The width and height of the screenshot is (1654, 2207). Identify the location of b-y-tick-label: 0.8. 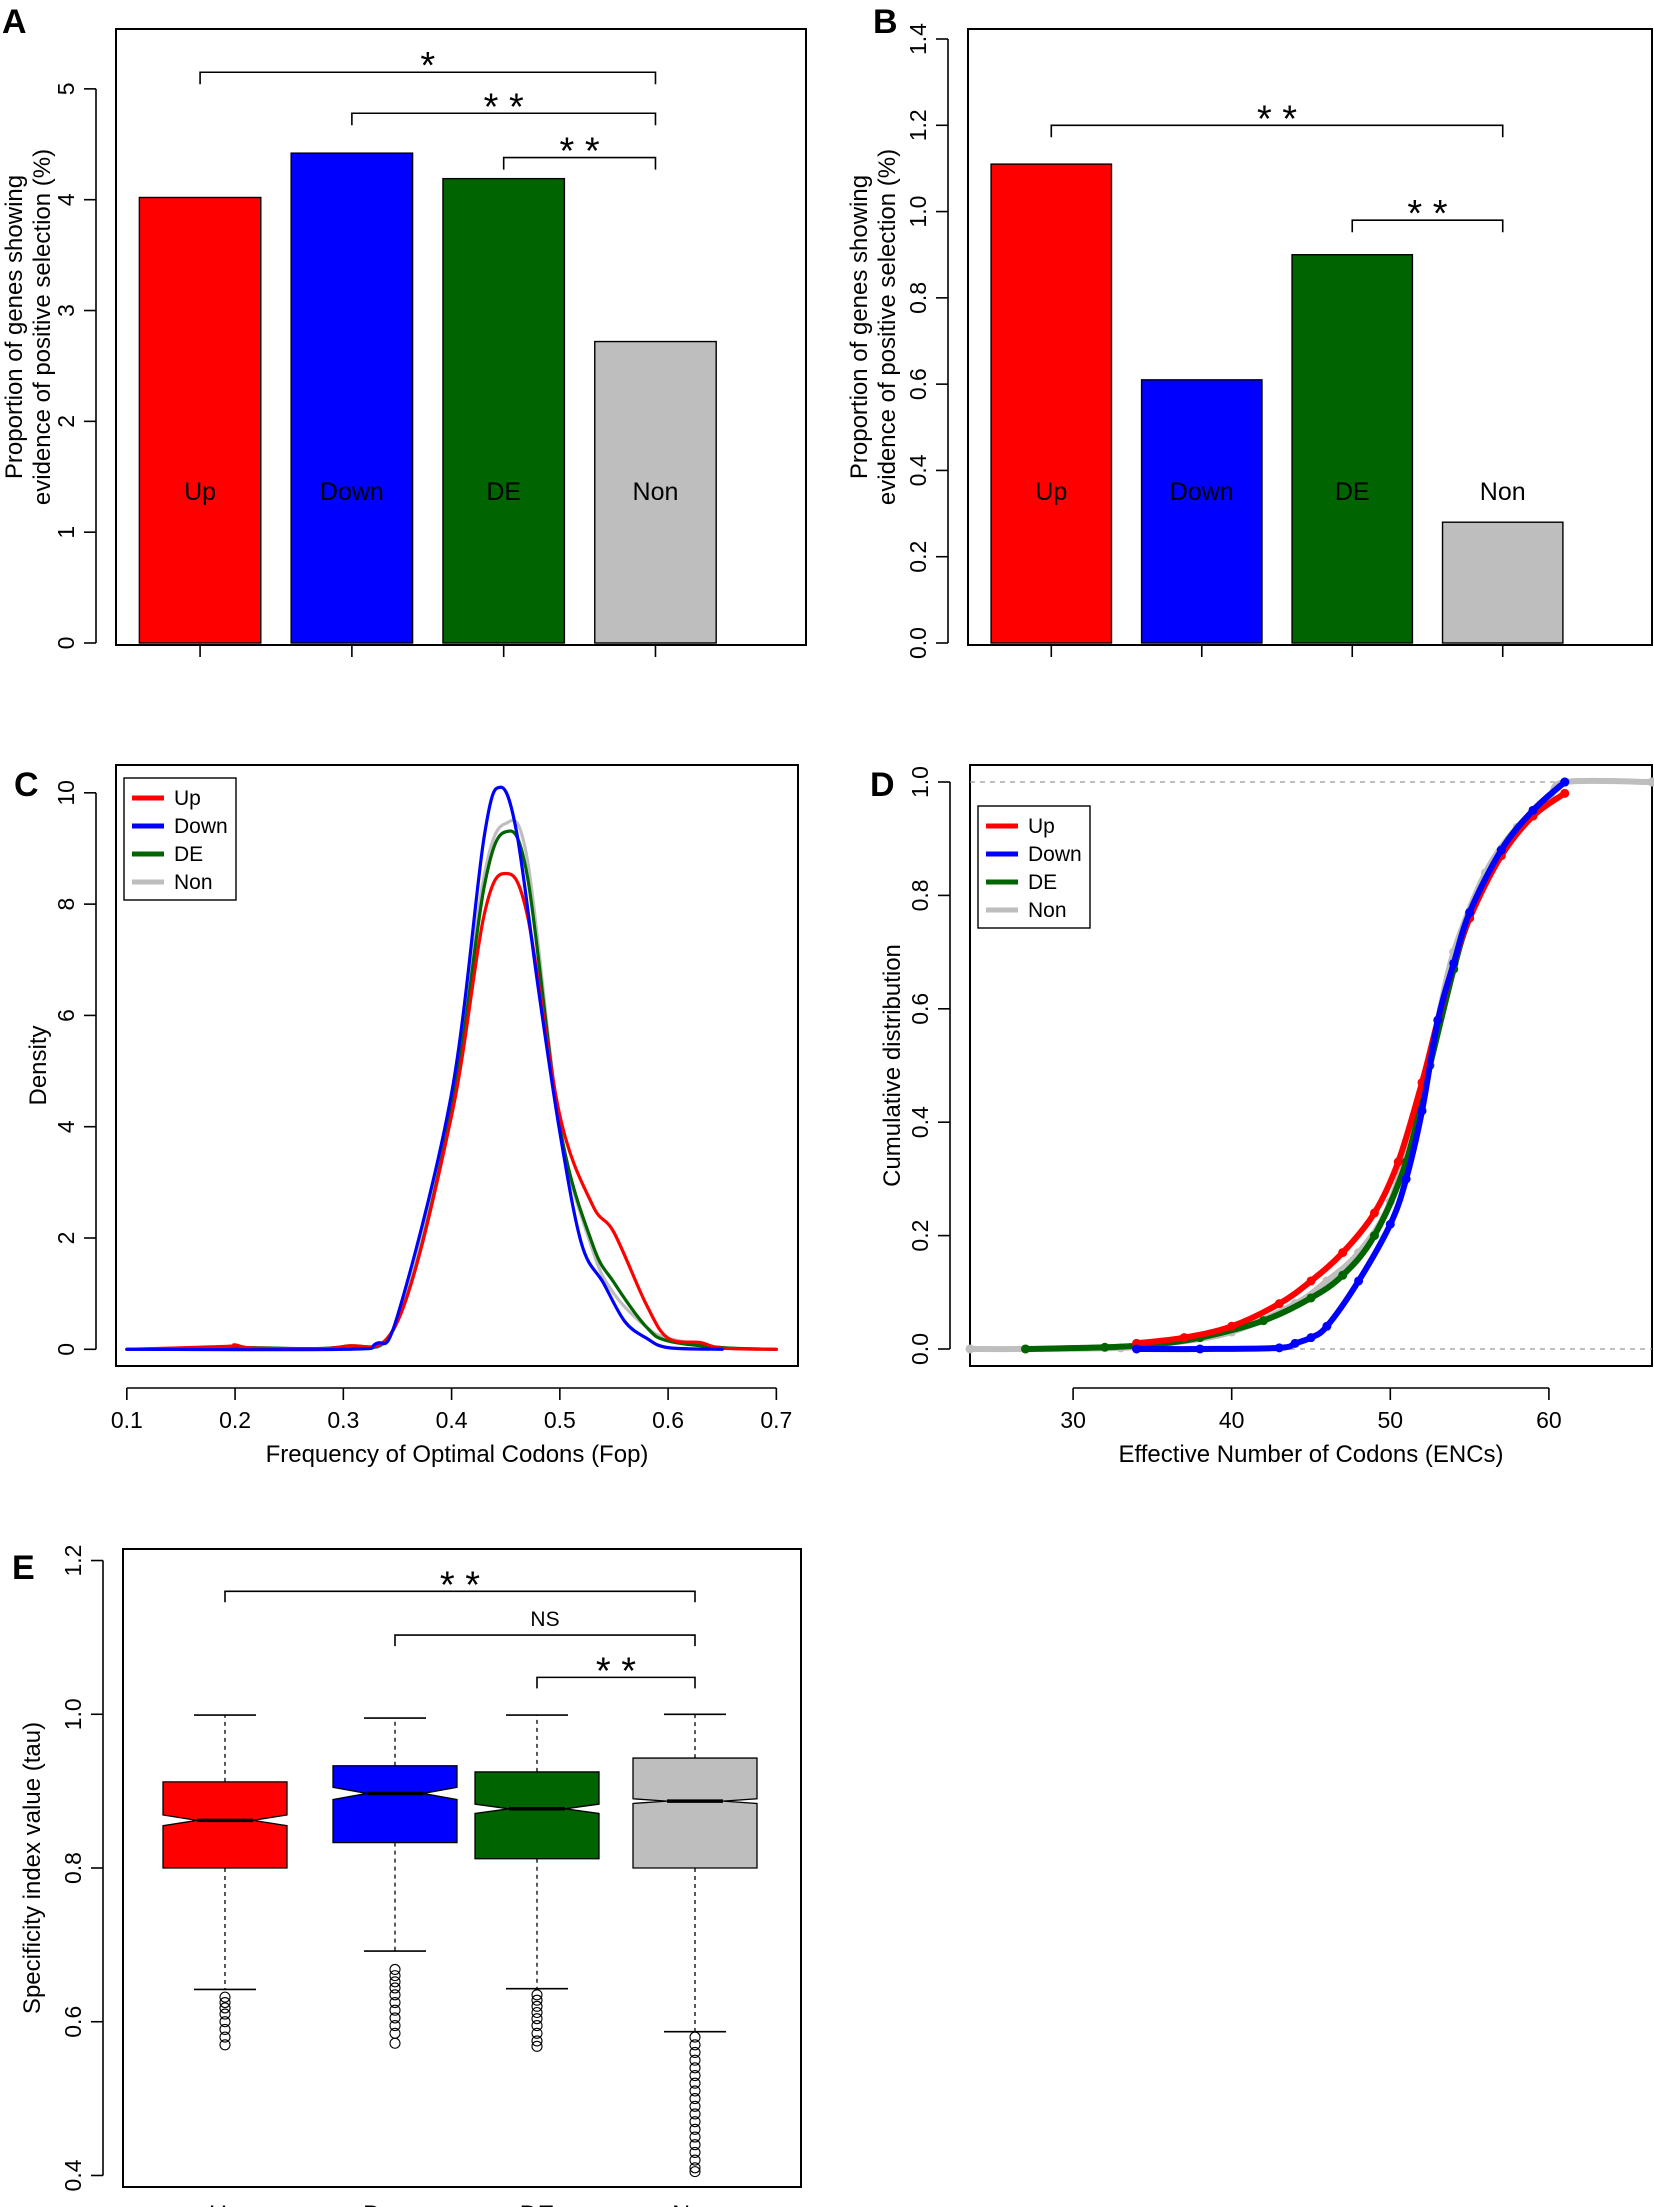
(918, 298).